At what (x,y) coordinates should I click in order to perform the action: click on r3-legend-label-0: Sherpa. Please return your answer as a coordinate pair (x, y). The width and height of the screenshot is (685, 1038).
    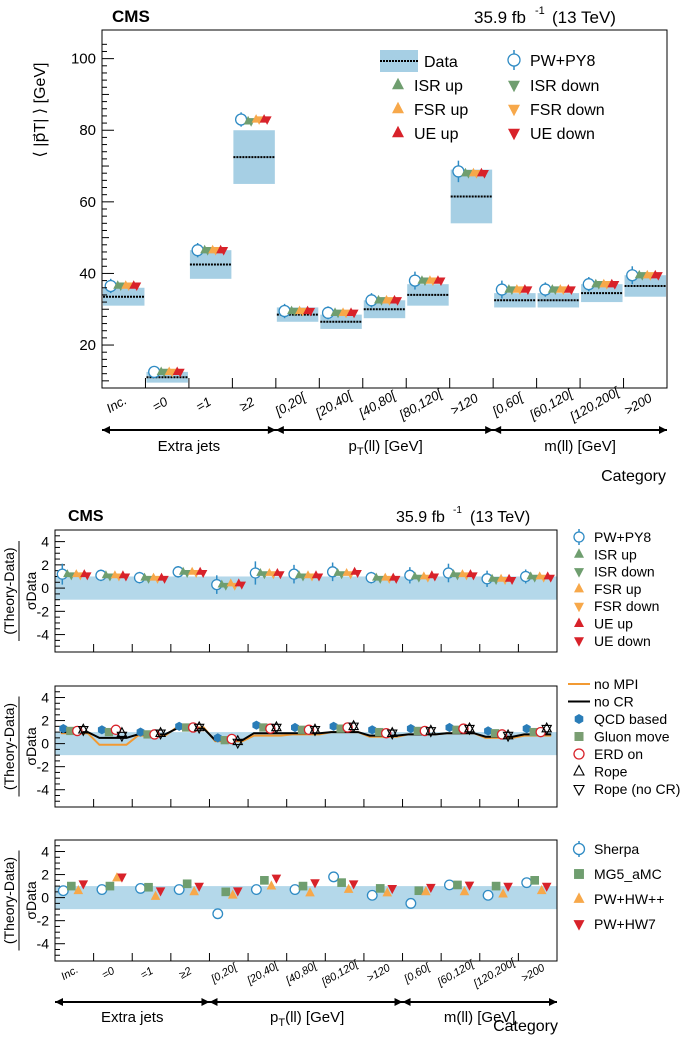
    Looking at the image, I should click on (616, 849).